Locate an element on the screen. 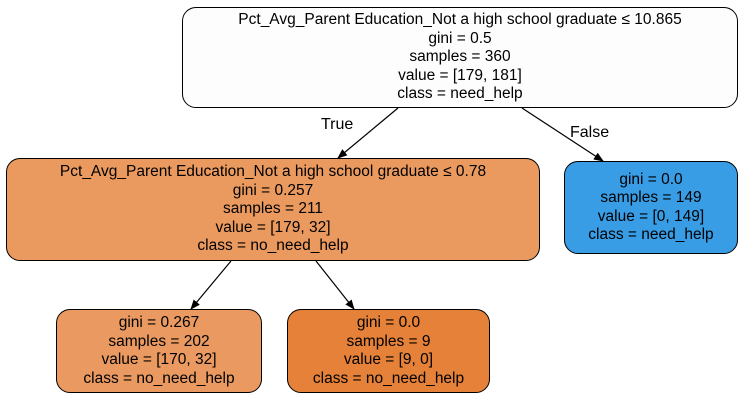 Image resolution: width=744 pixels, height=400 pixels. edge-root-to-left is located at coordinates (368, 133).